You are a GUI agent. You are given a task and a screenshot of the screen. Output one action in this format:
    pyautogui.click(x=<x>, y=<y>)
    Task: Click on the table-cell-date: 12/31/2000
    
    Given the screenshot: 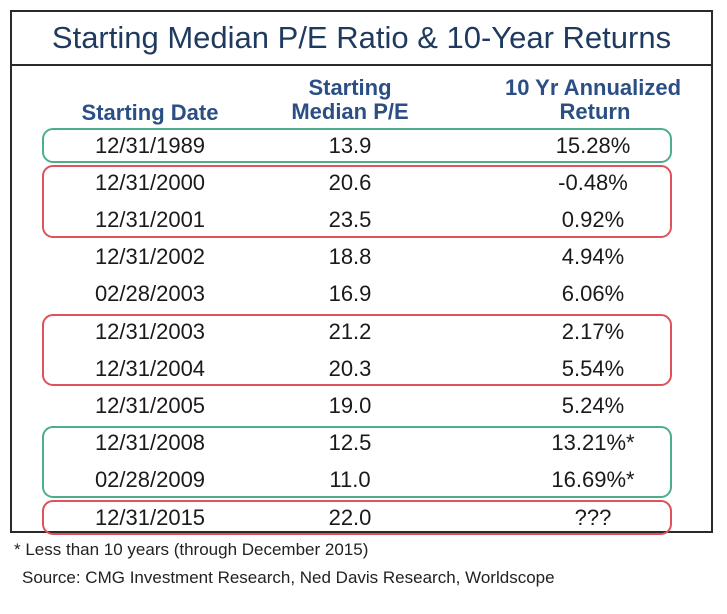 What is the action you would take?
    pyautogui.click(x=150, y=182)
    